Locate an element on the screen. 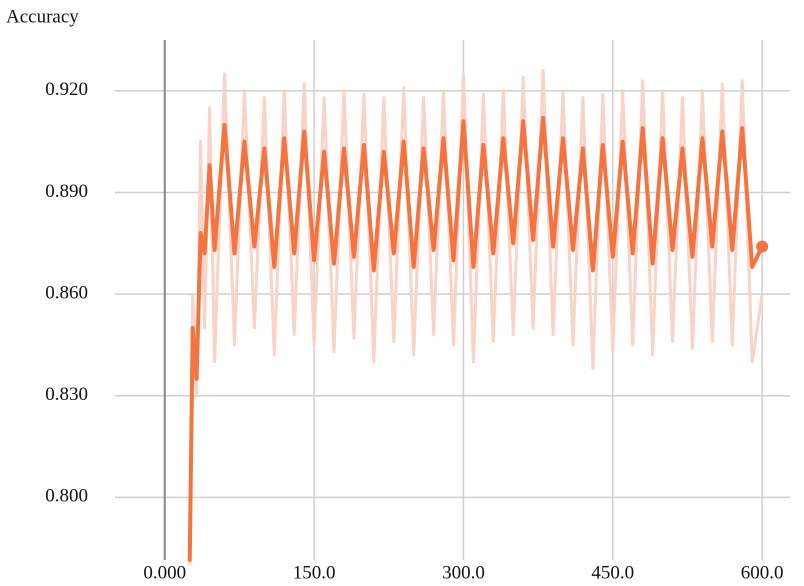 The height and width of the screenshot is (586, 804). x-tick-label: 450.0 is located at coordinates (612, 572).